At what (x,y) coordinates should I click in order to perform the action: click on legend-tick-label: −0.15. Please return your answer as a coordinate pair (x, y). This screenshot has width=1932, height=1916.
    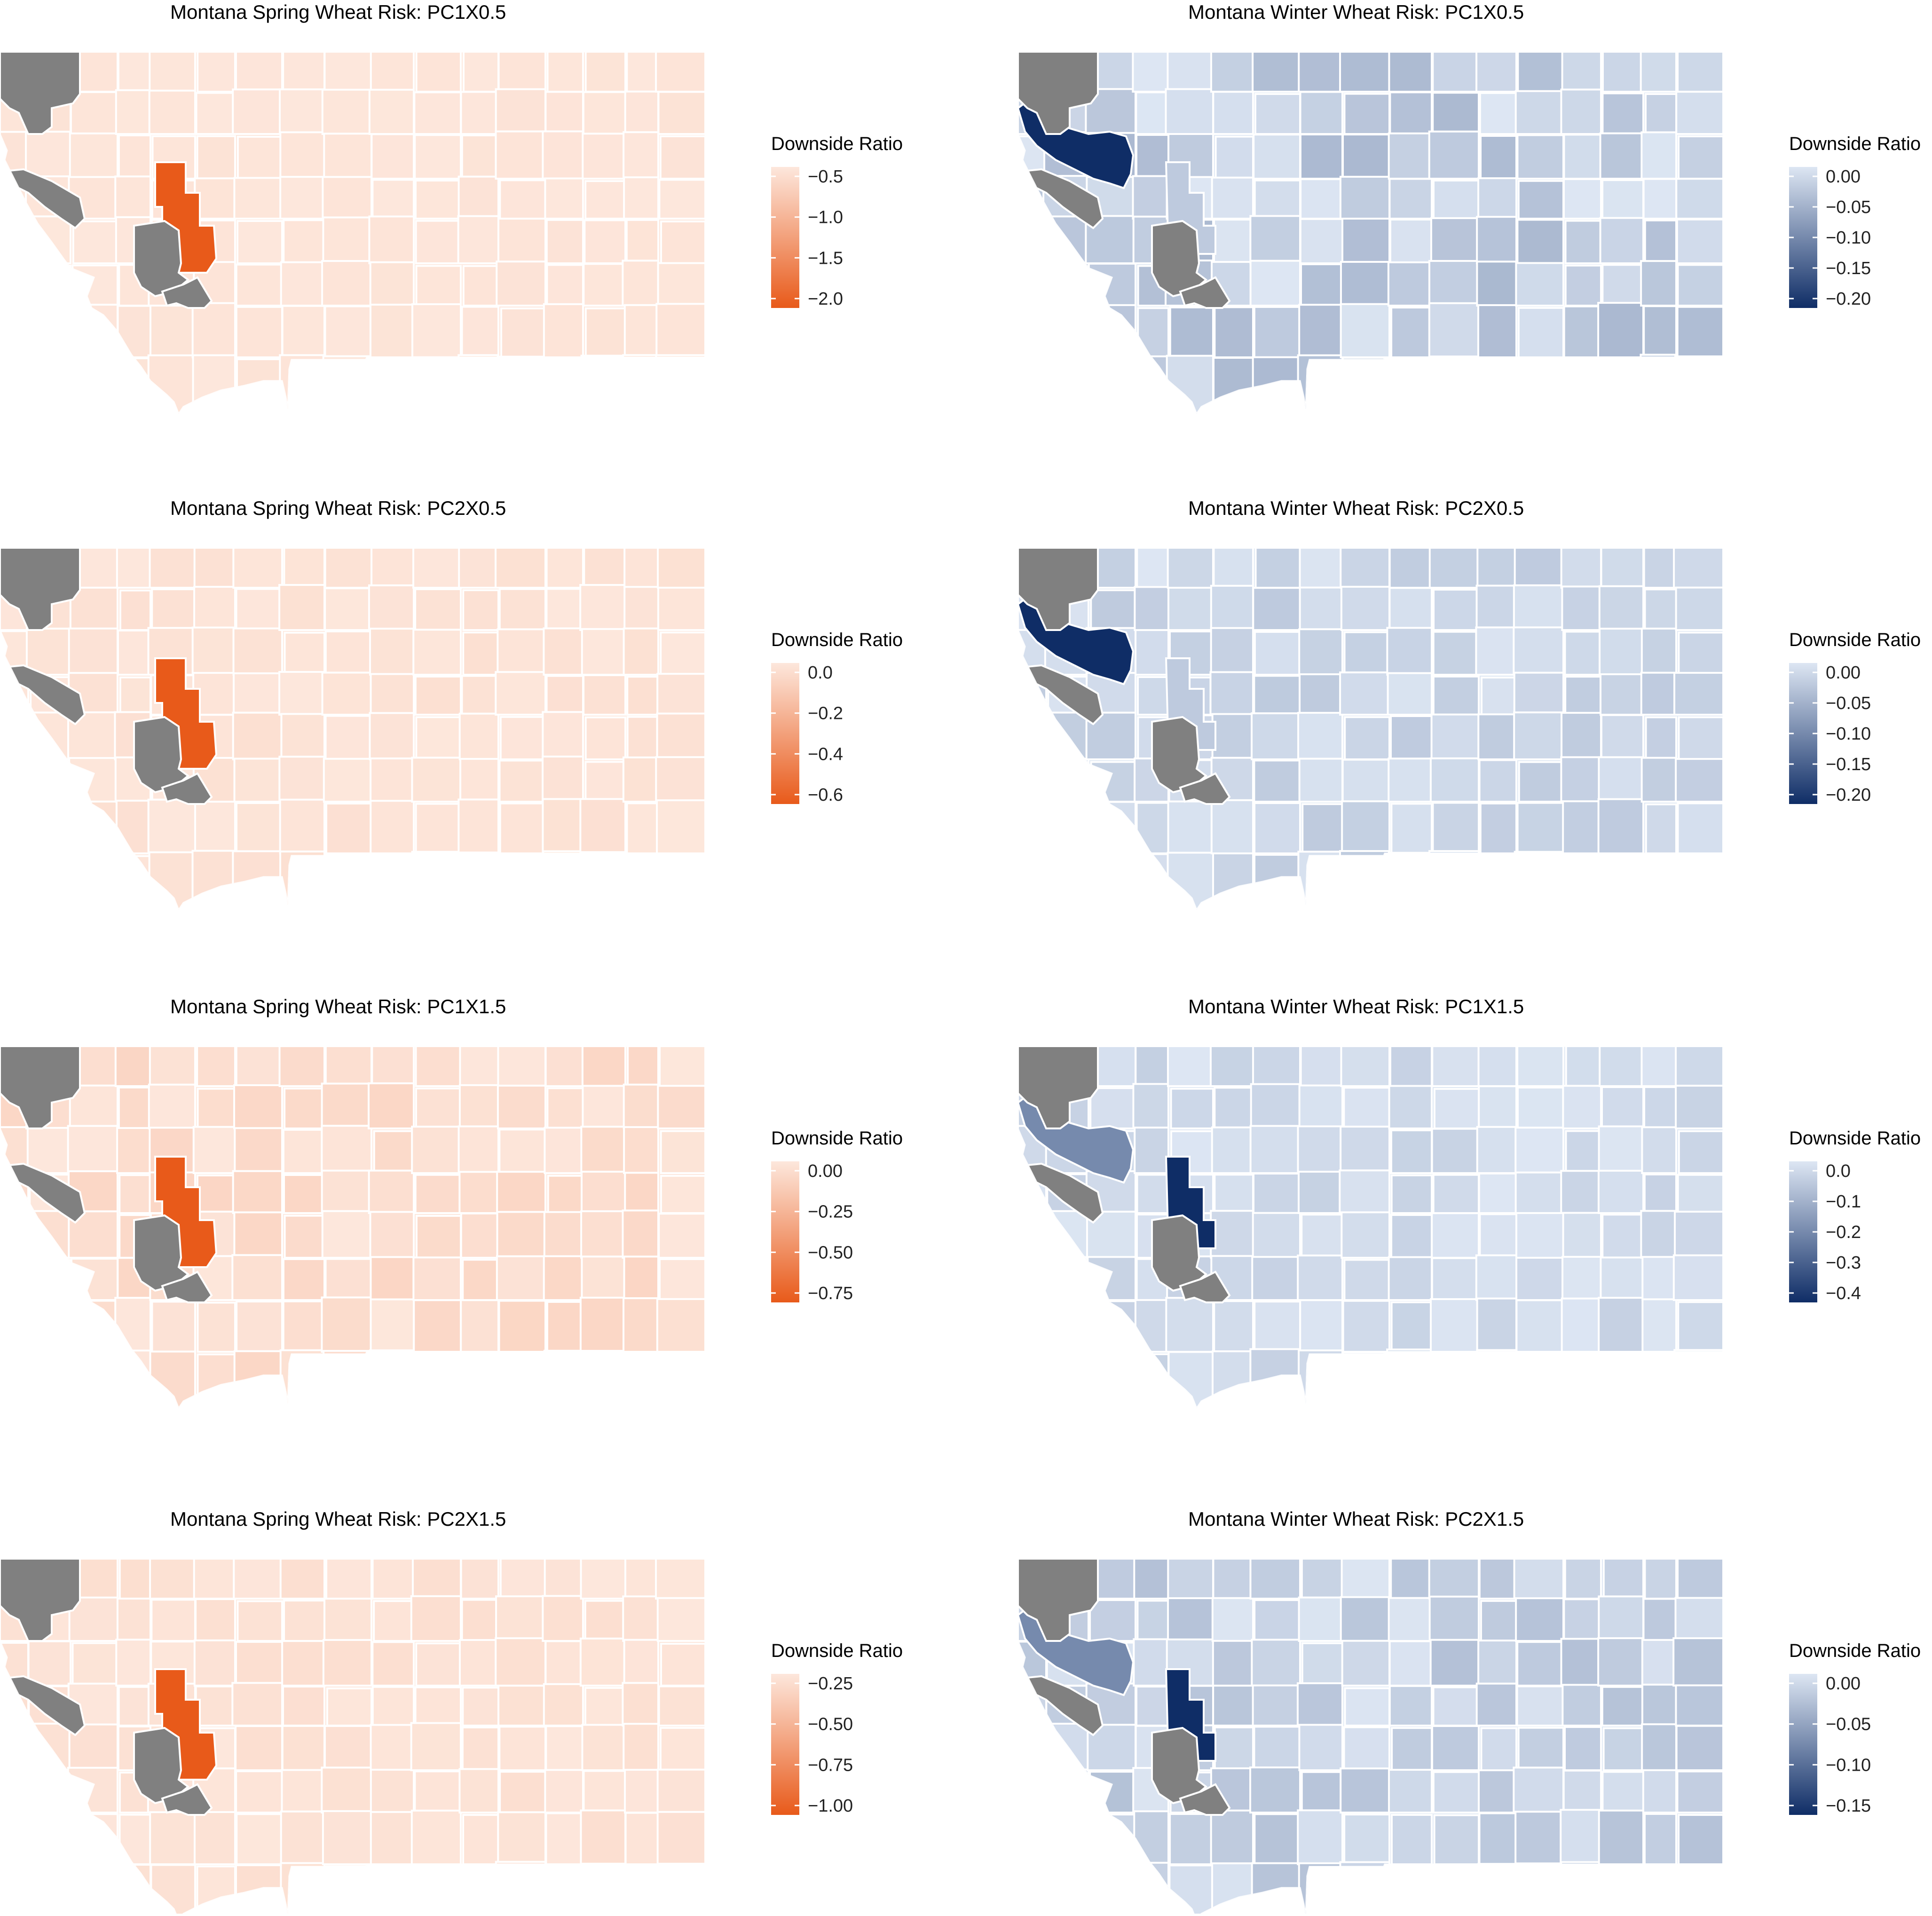
    Looking at the image, I should click on (1848, 1806).